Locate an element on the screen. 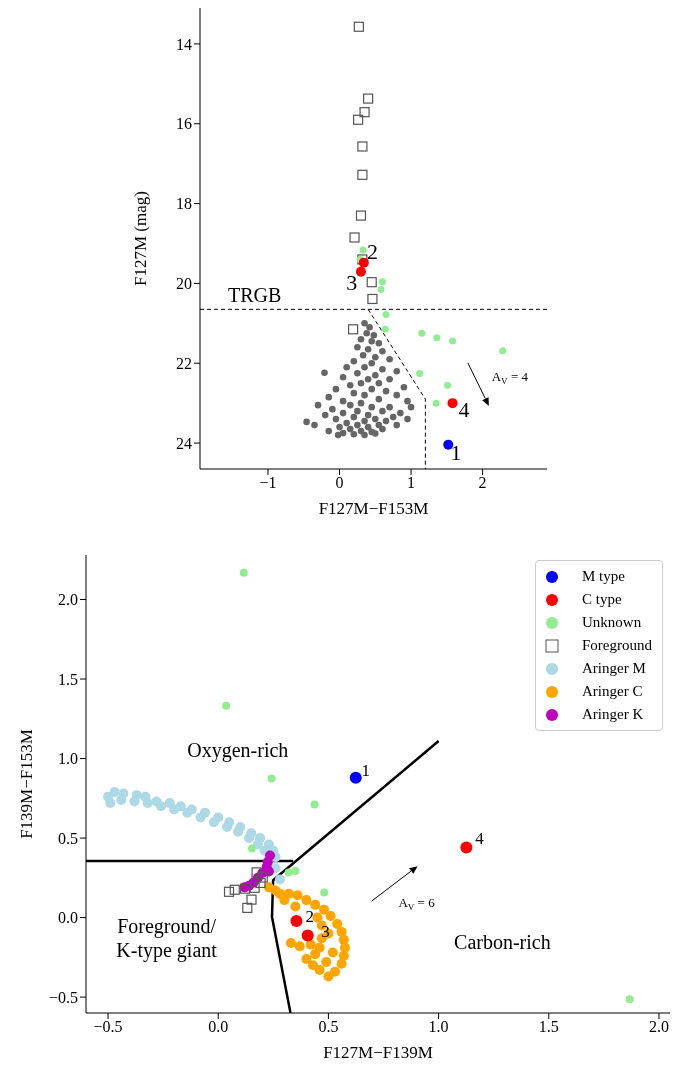 The height and width of the screenshot is (1078, 690). y-tick-label: −0.5 is located at coordinates (63, 997).